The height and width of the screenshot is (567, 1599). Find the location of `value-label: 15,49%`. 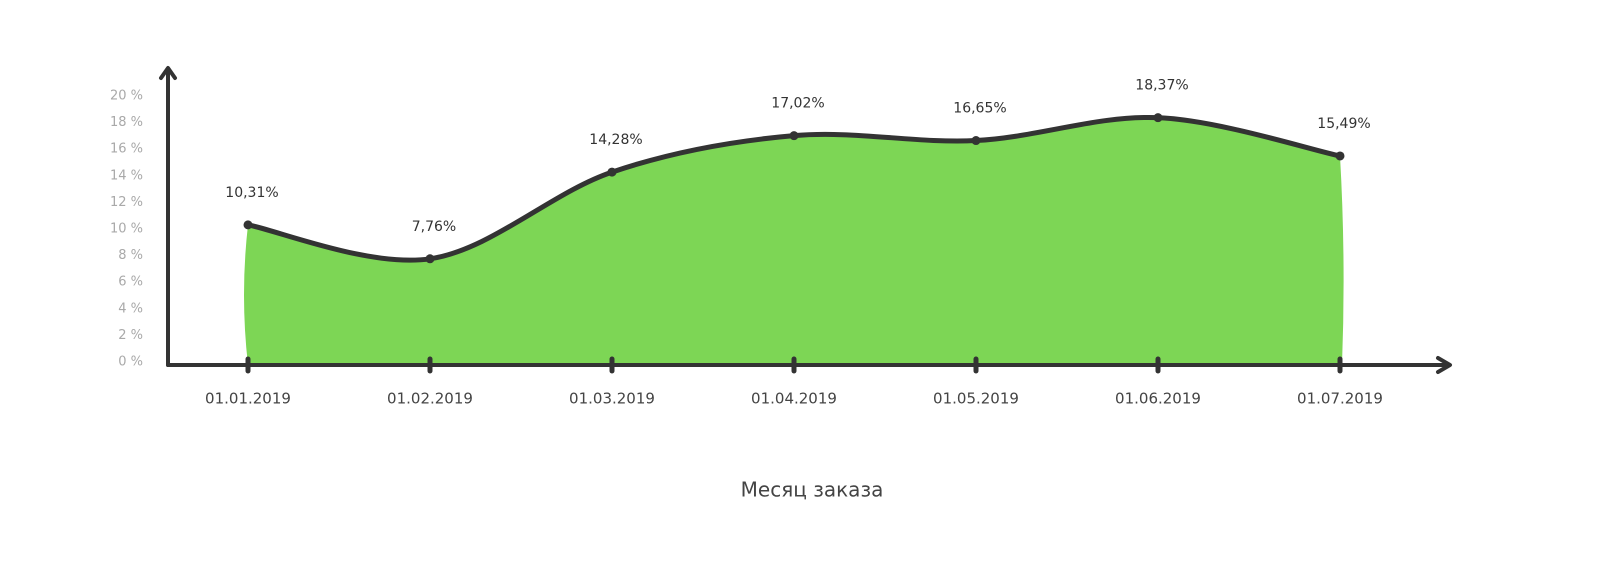

value-label: 15,49% is located at coordinates (1343, 124).